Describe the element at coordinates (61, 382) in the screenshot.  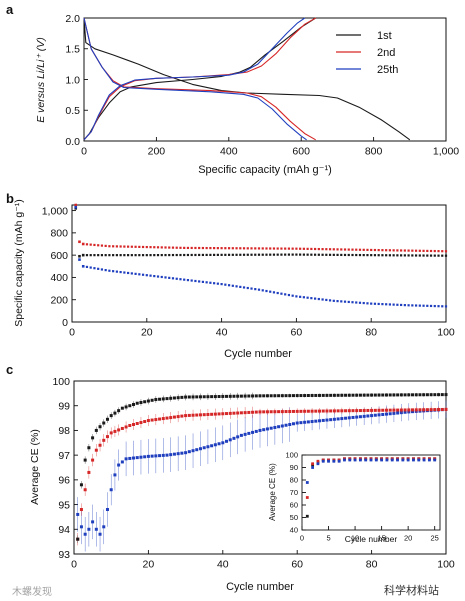
I see `panel-c-ytick-label: 100` at that location.